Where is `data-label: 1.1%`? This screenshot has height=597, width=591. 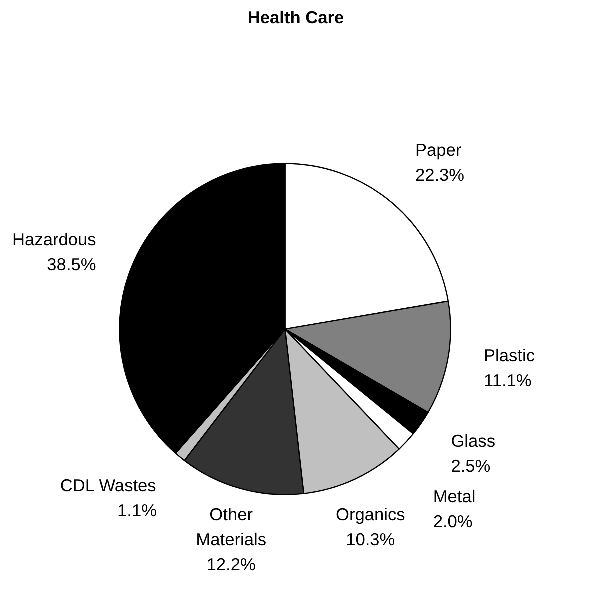 data-label: 1.1% is located at coordinates (137, 510).